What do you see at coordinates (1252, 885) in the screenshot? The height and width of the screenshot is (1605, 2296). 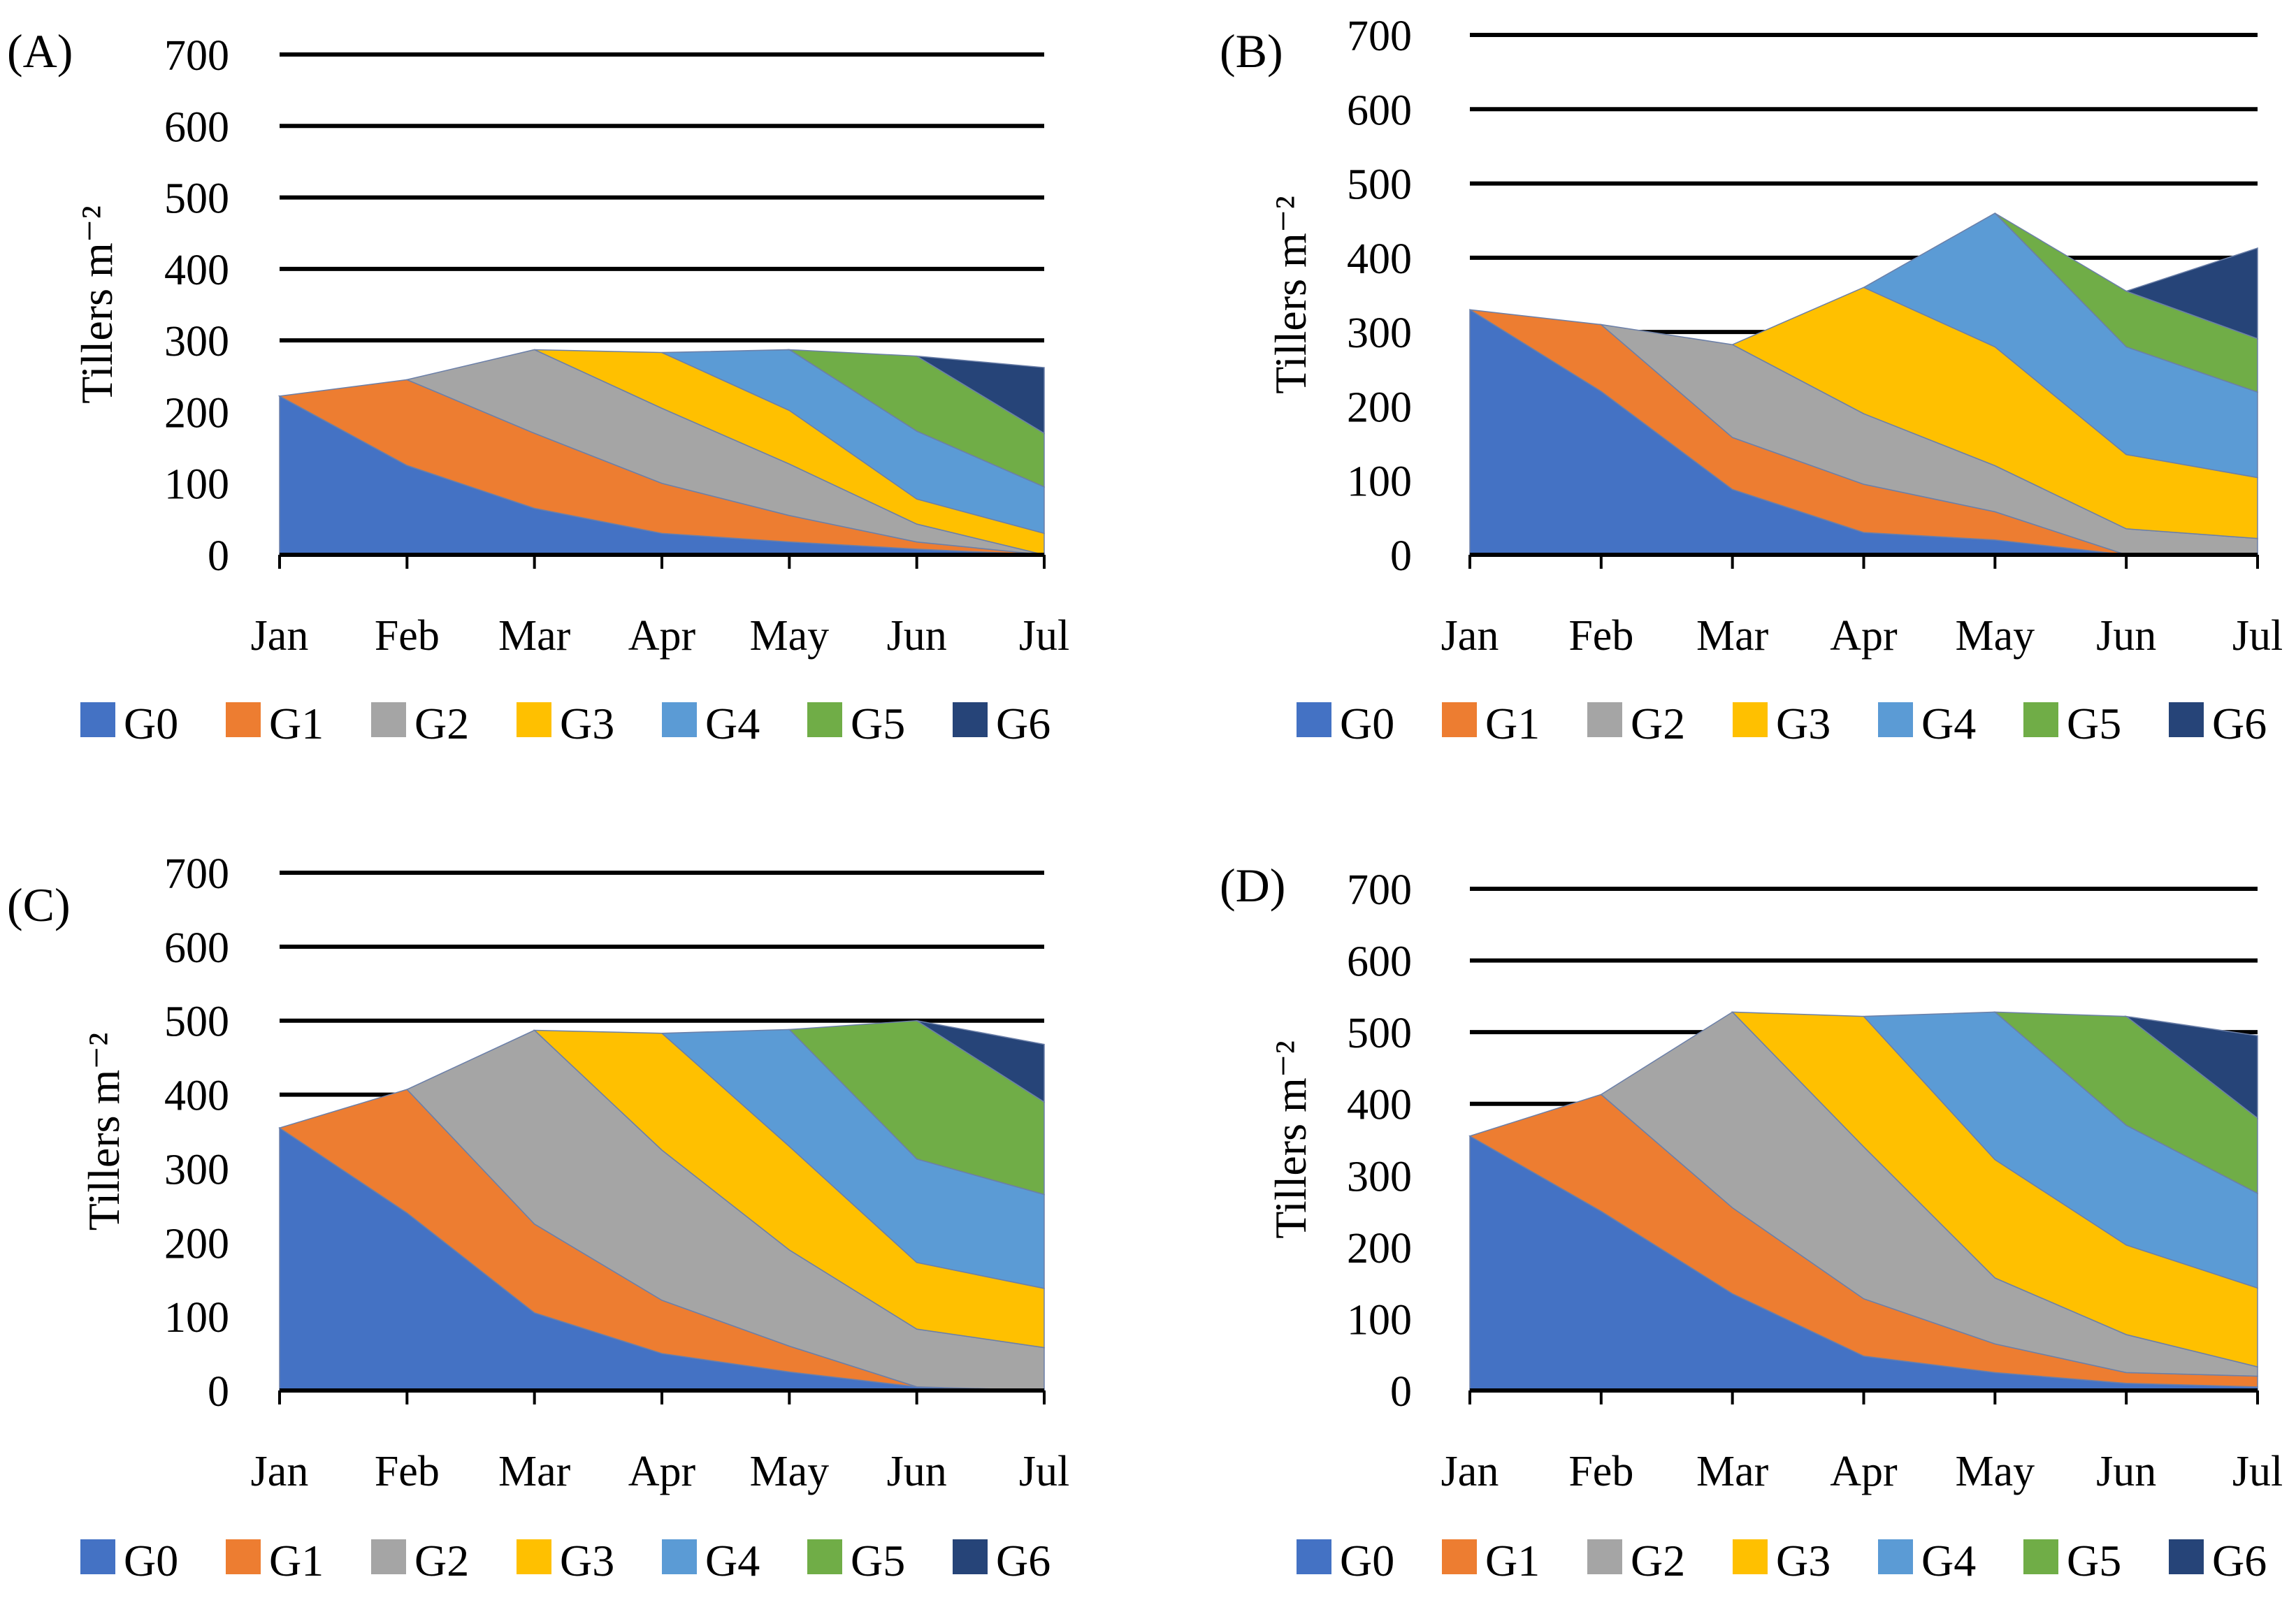 I see `panel-label: (D)` at bounding box center [1252, 885].